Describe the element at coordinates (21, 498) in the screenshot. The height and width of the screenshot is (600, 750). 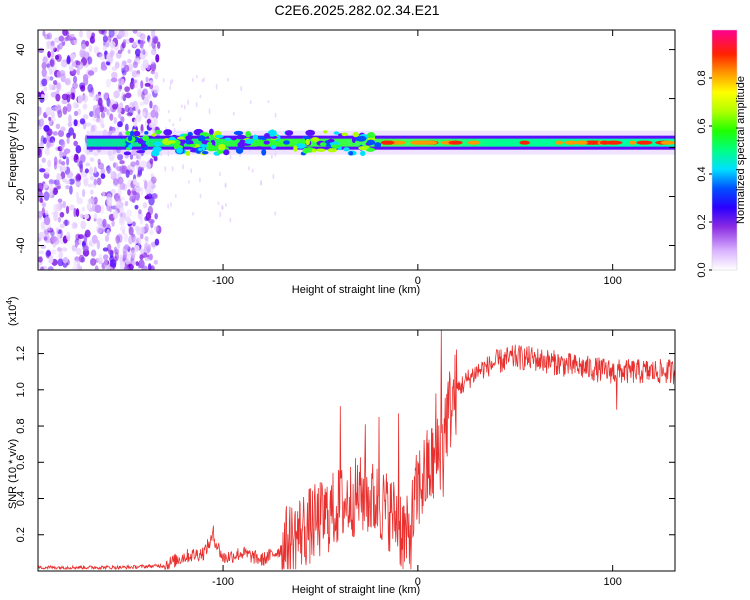
I see `snr-y-tick-label: 0.4` at that location.